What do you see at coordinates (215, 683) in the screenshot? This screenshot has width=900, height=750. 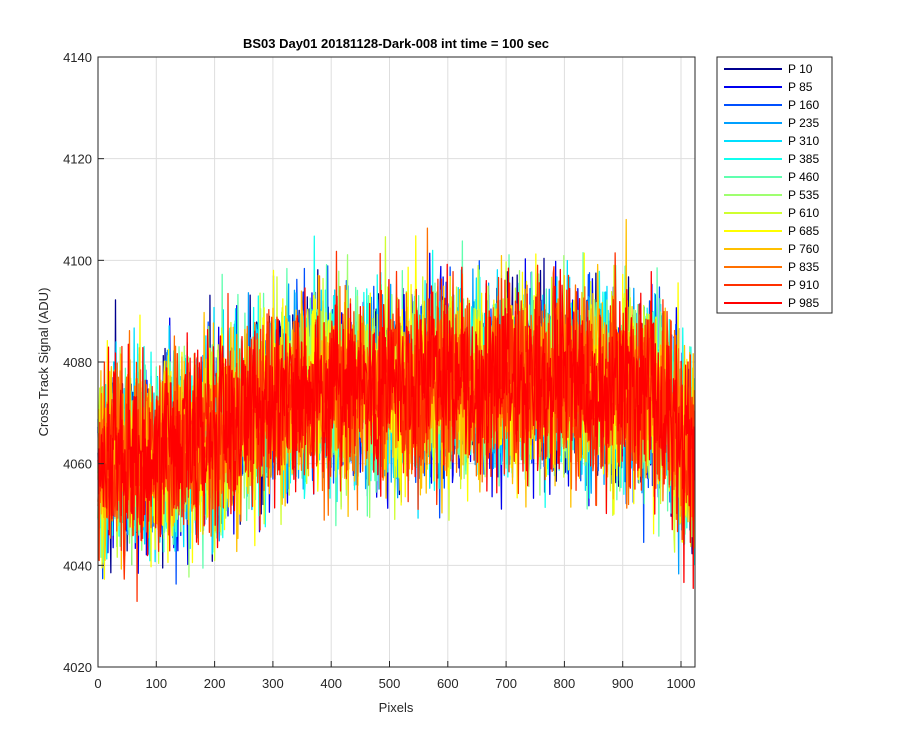 I see `x-tick-label: 200` at bounding box center [215, 683].